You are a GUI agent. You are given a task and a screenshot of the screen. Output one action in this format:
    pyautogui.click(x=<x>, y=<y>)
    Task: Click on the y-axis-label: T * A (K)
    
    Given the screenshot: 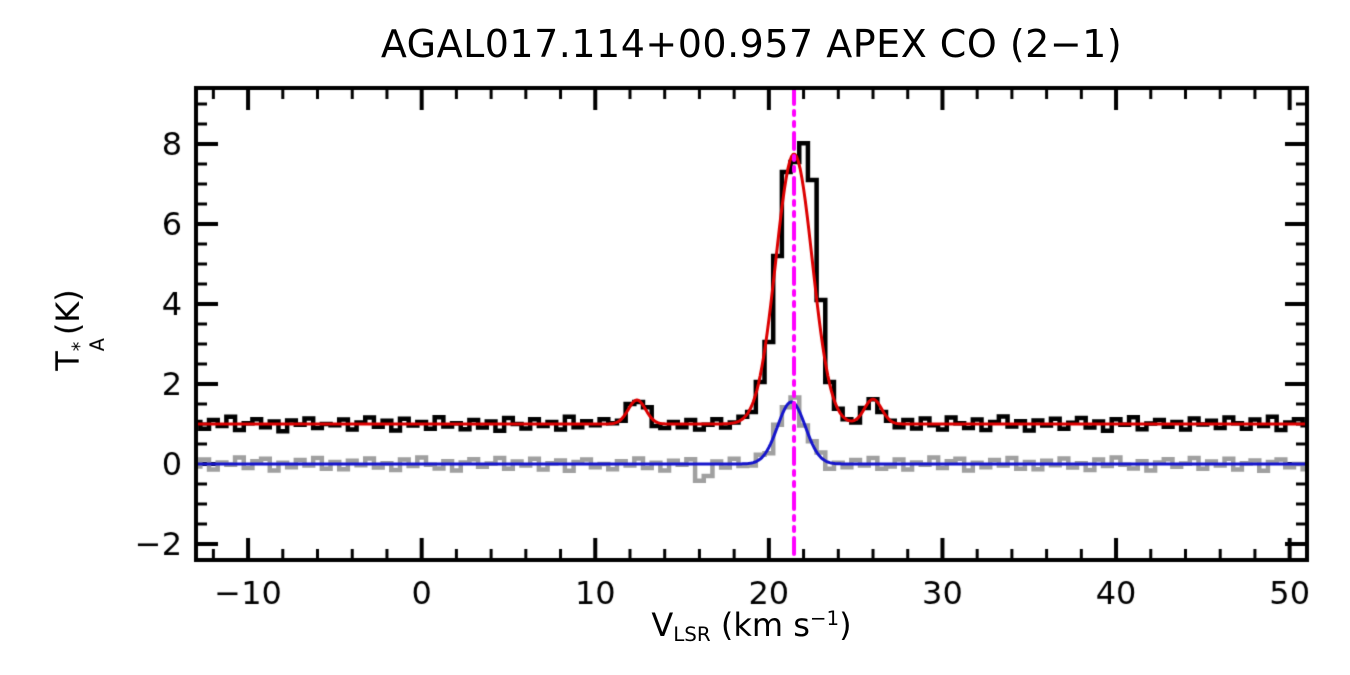 What is the action you would take?
    pyautogui.click(x=78, y=330)
    